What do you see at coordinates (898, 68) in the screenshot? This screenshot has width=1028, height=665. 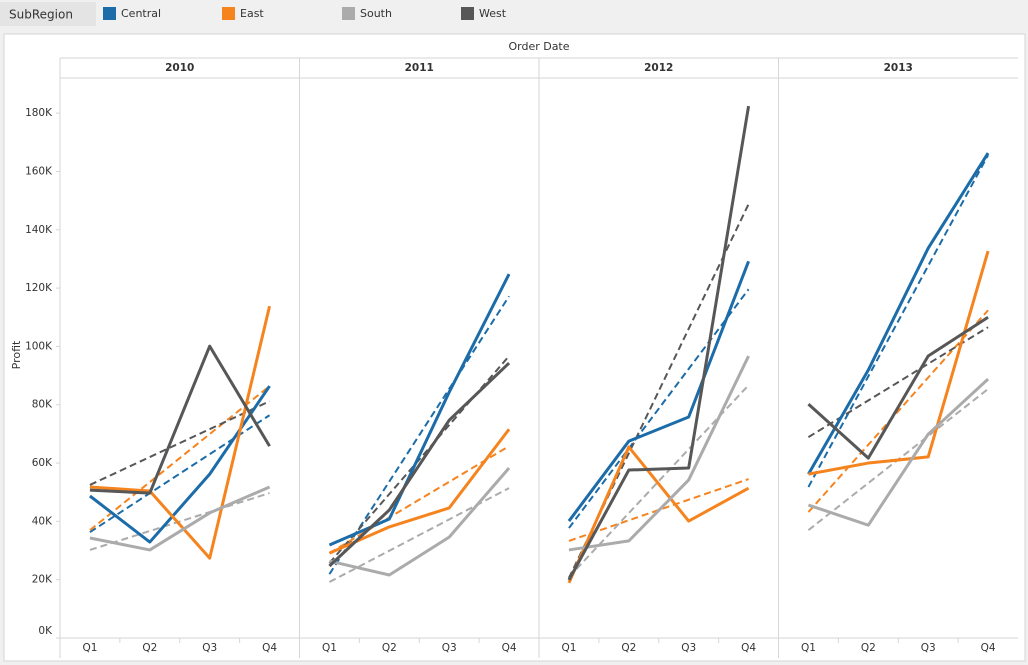 I see `panel-title: 2013` at bounding box center [898, 68].